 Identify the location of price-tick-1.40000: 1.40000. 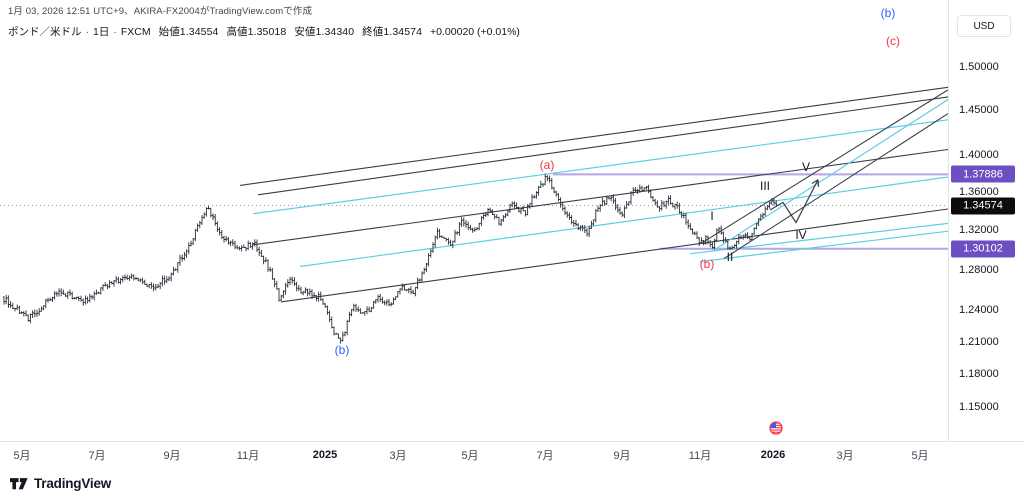
(979, 154).